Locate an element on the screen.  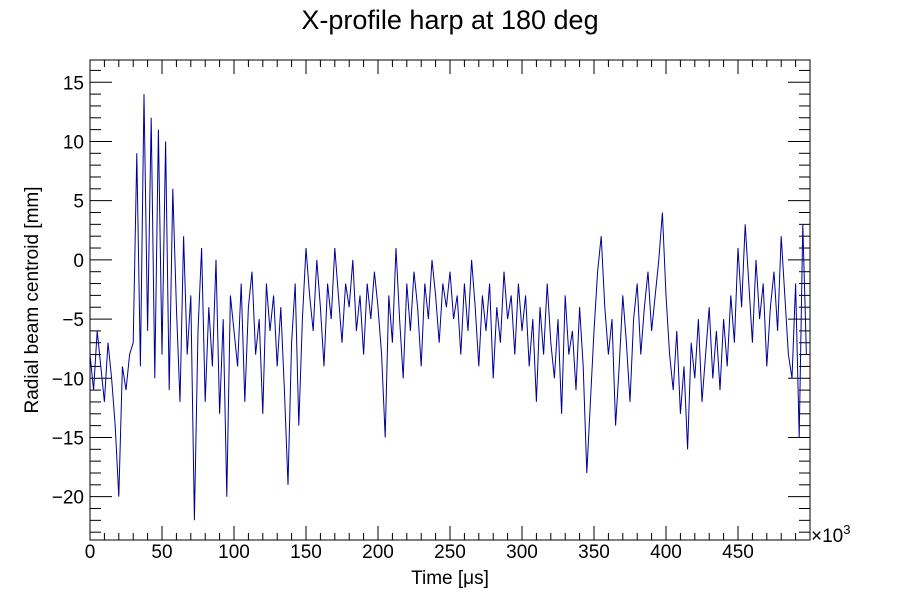
x-multiplier-base: ×10 is located at coordinates (827, 536).